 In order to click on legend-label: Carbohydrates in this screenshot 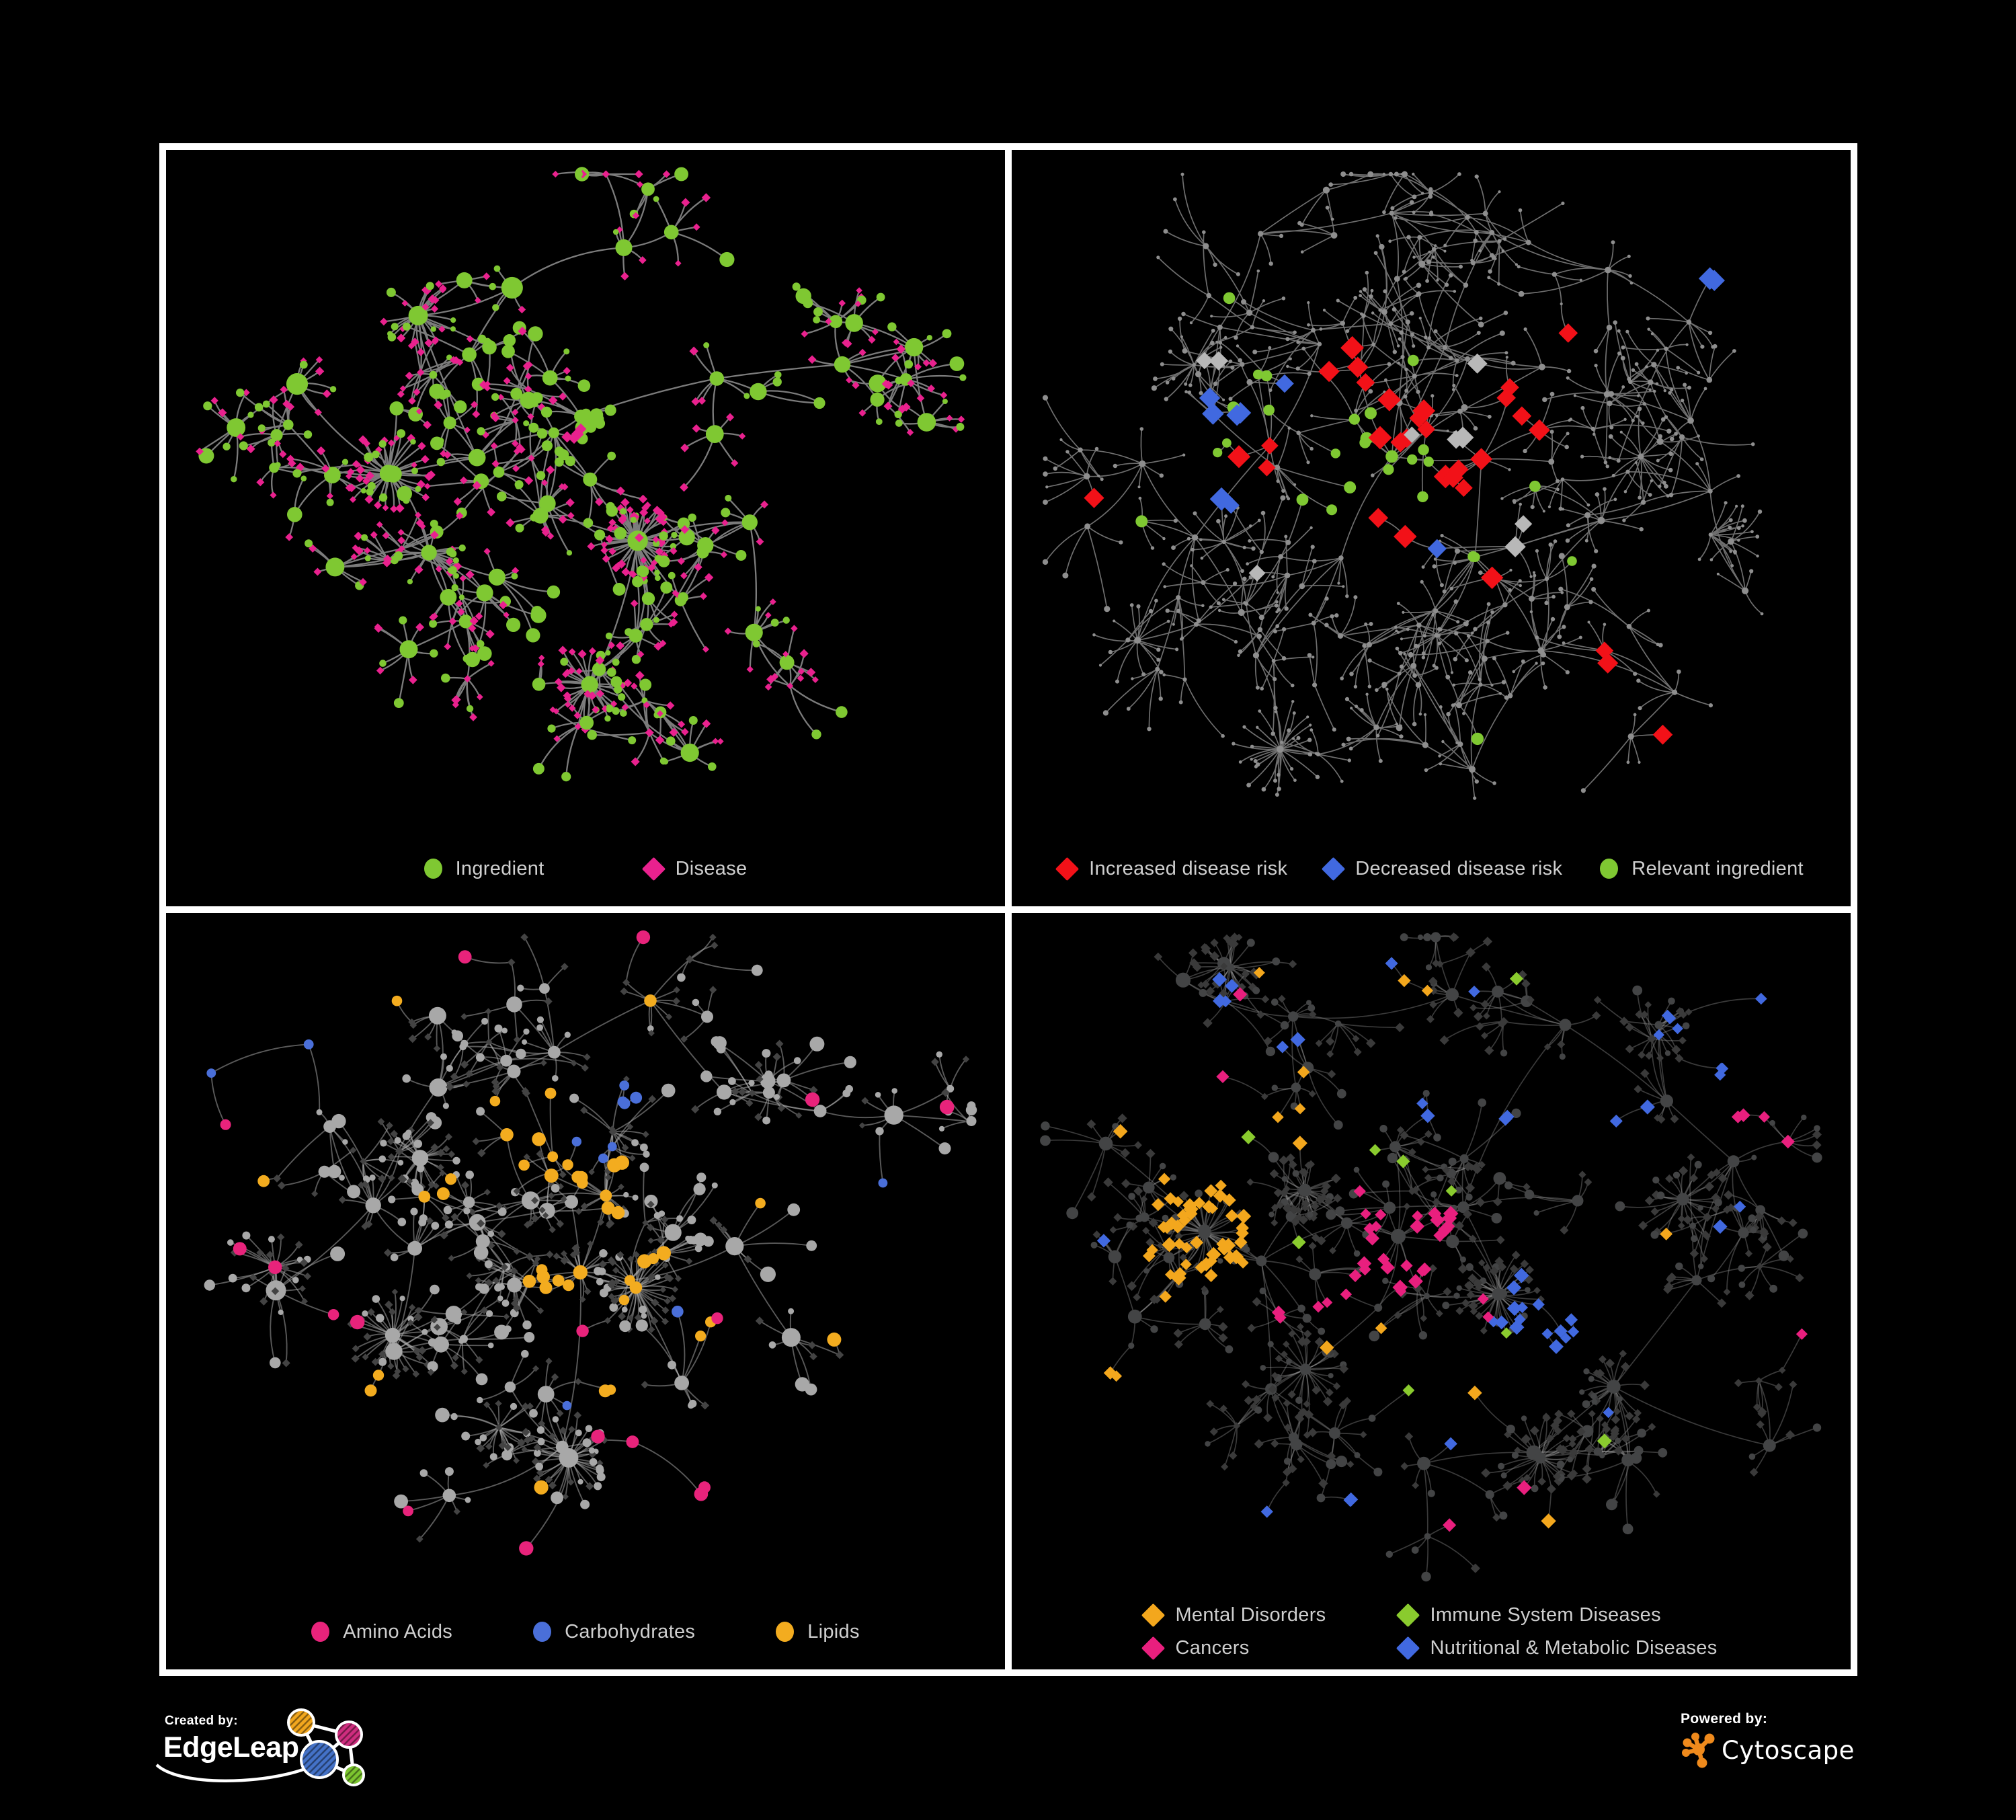, I will do `click(630, 1631)`.